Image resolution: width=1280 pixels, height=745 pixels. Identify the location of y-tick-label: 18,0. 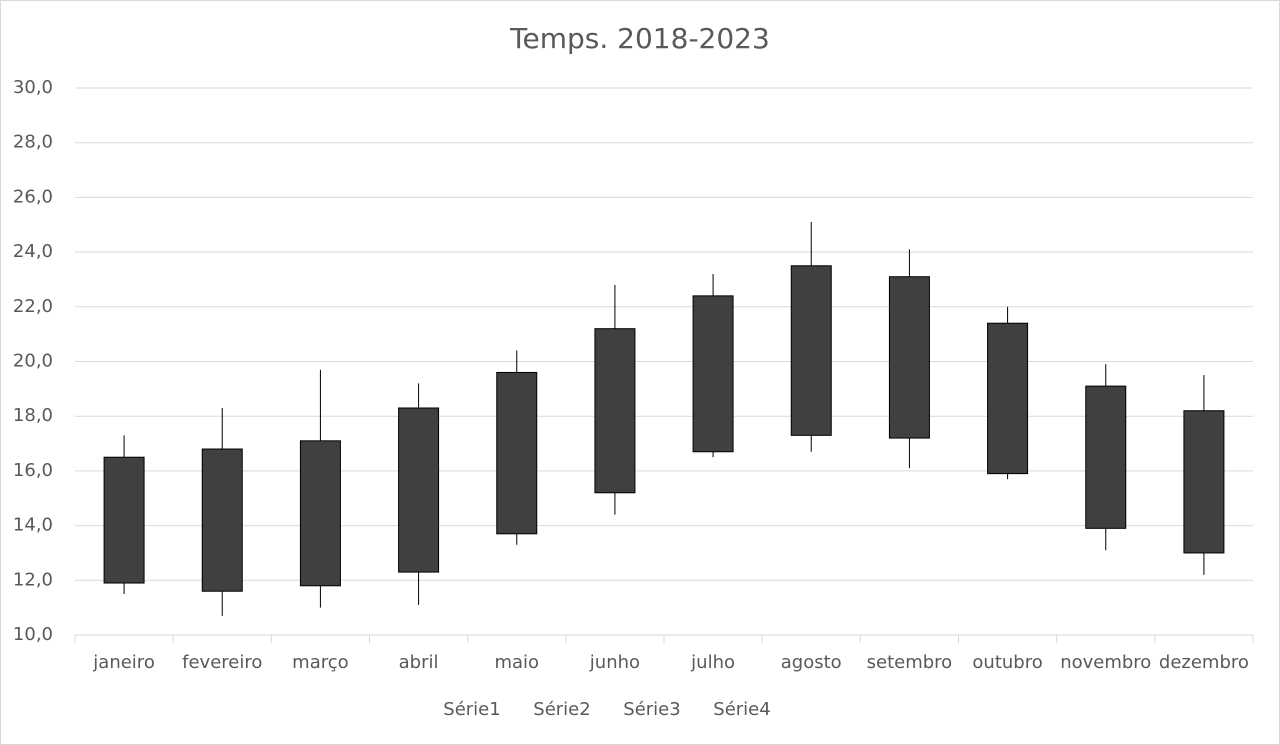
(33, 415).